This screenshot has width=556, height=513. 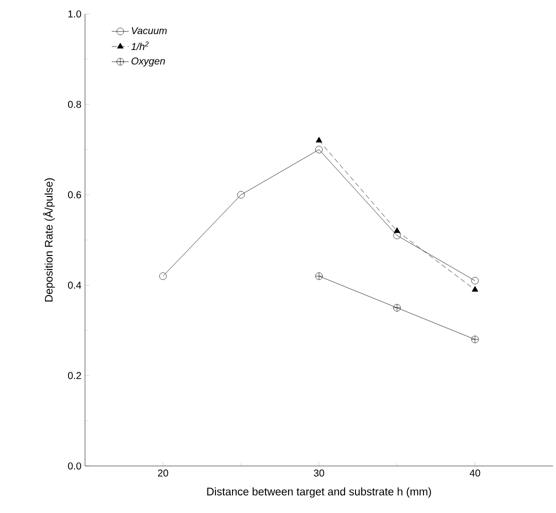 What do you see at coordinates (475, 473) in the screenshot?
I see `x-tick-label: 40` at bounding box center [475, 473].